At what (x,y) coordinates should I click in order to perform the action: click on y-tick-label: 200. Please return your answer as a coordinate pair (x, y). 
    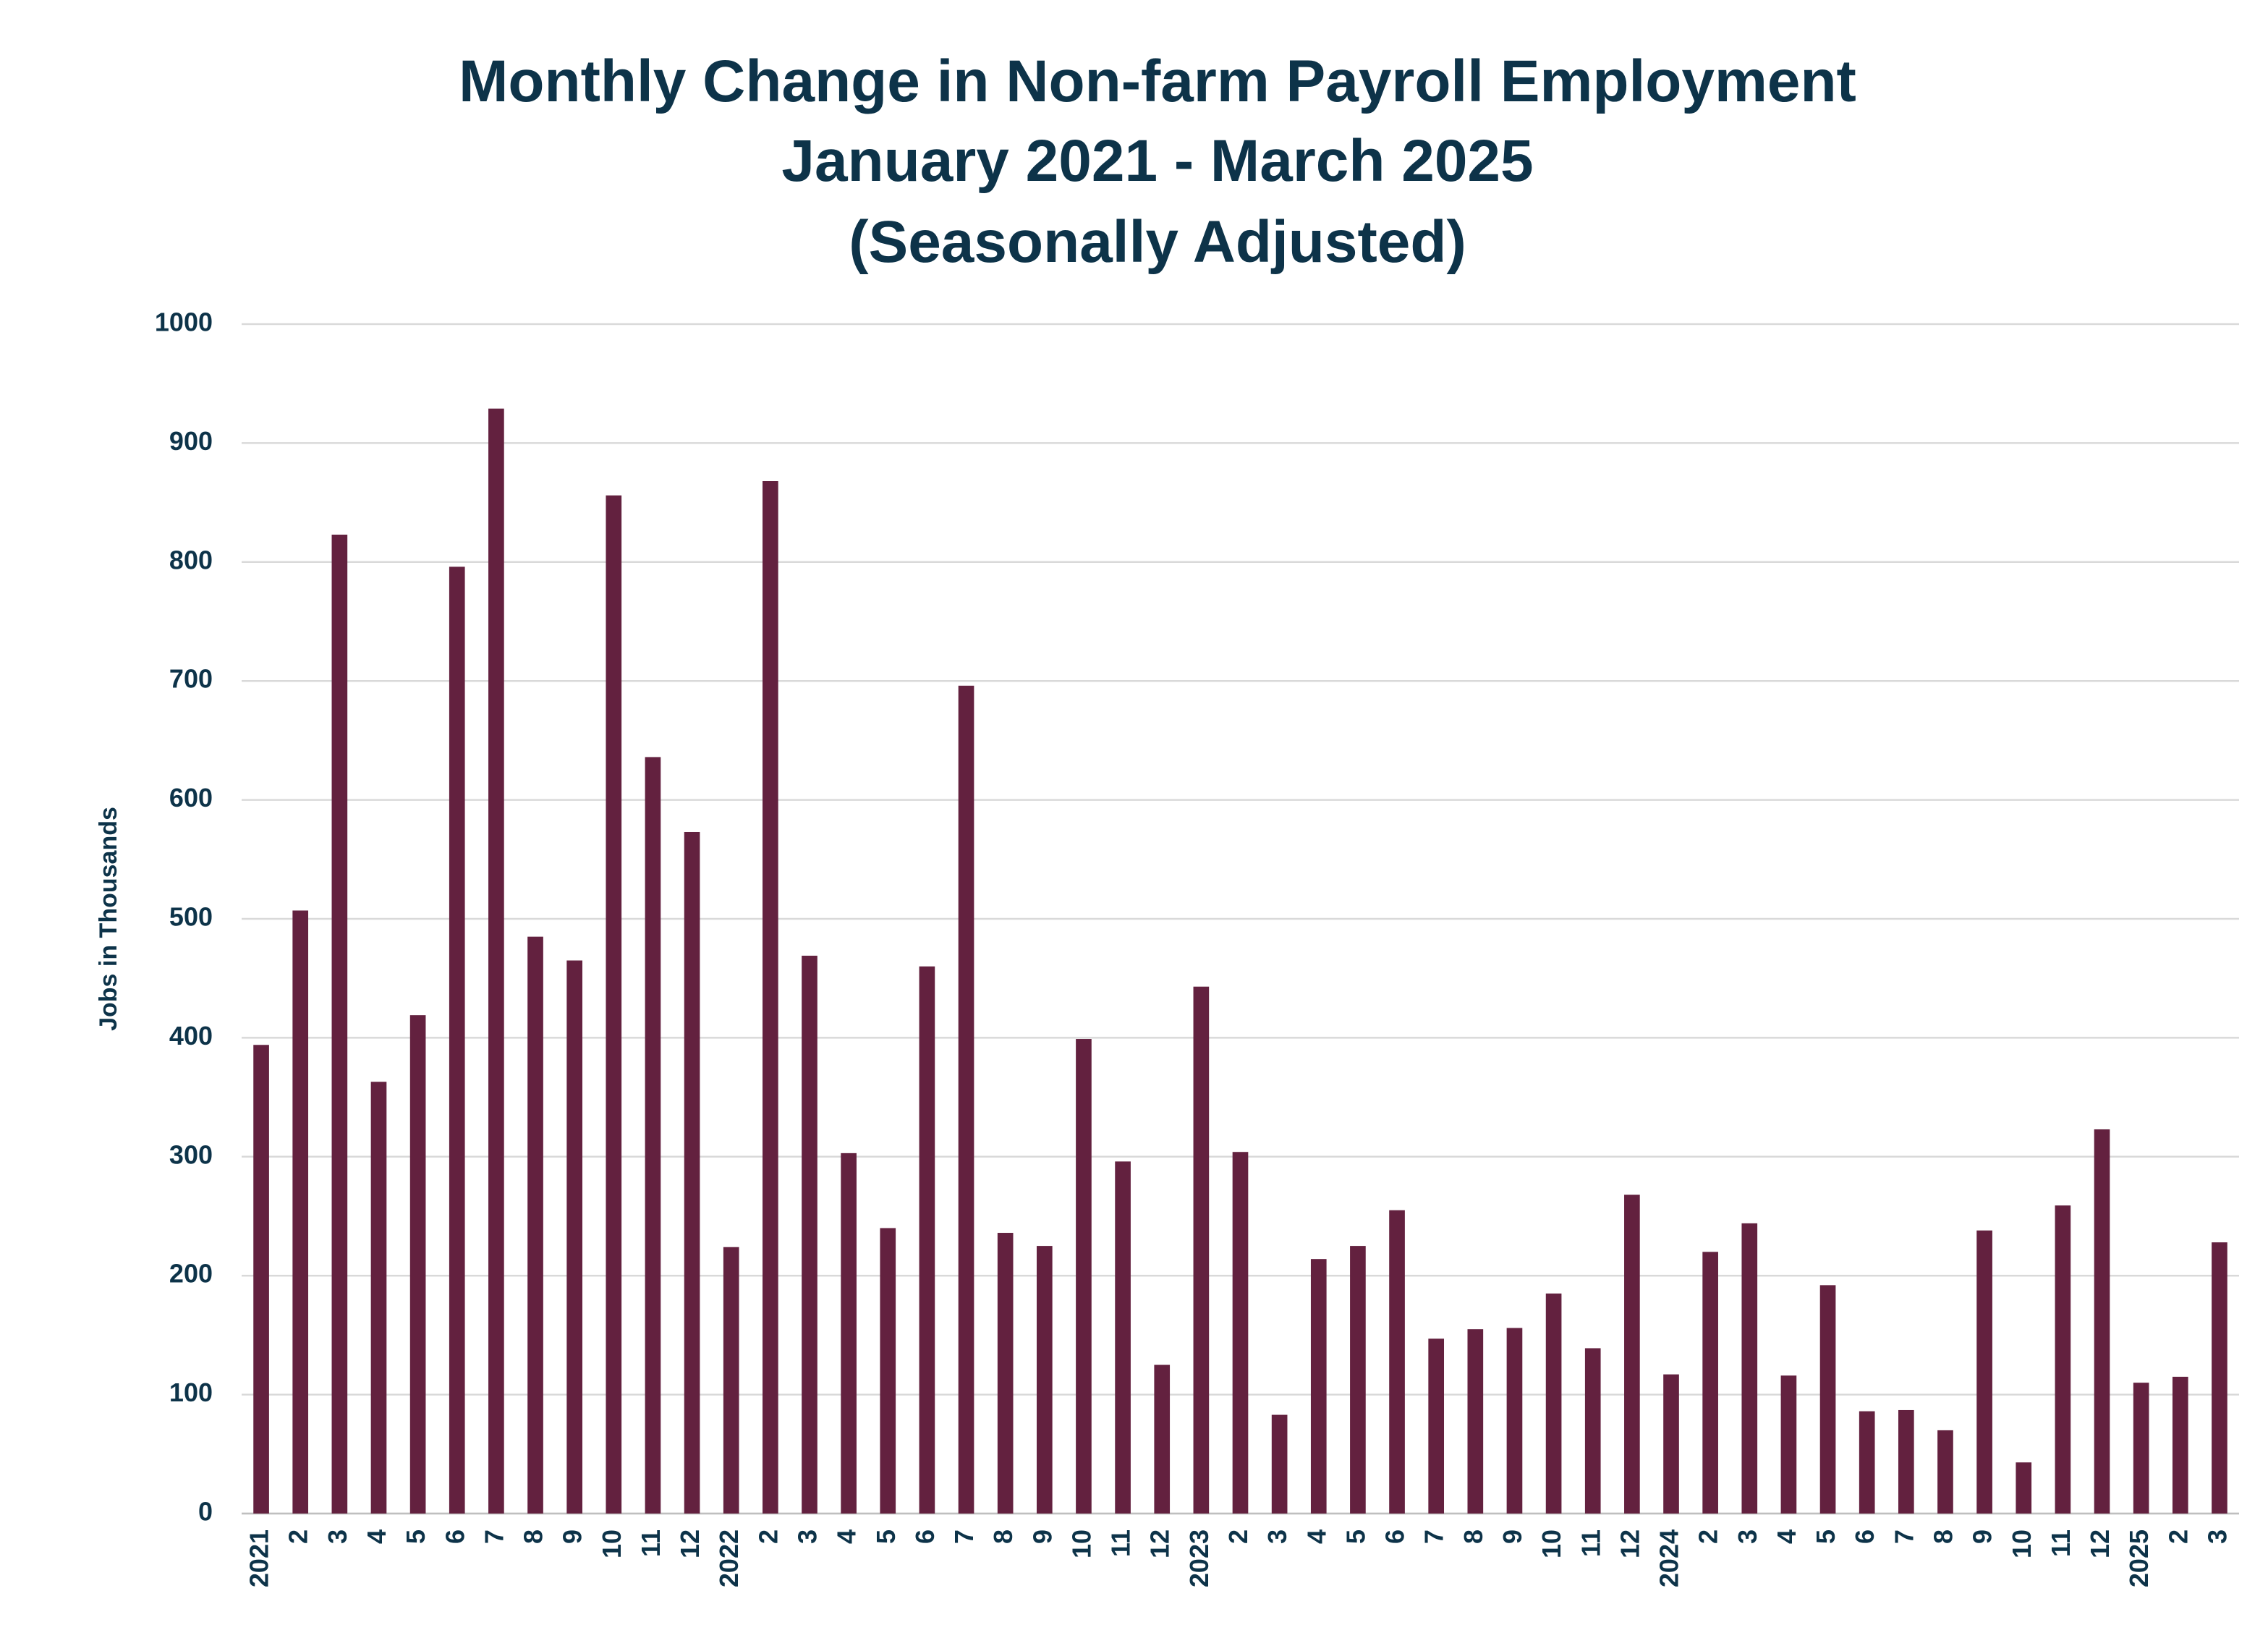
    Looking at the image, I should click on (191, 1274).